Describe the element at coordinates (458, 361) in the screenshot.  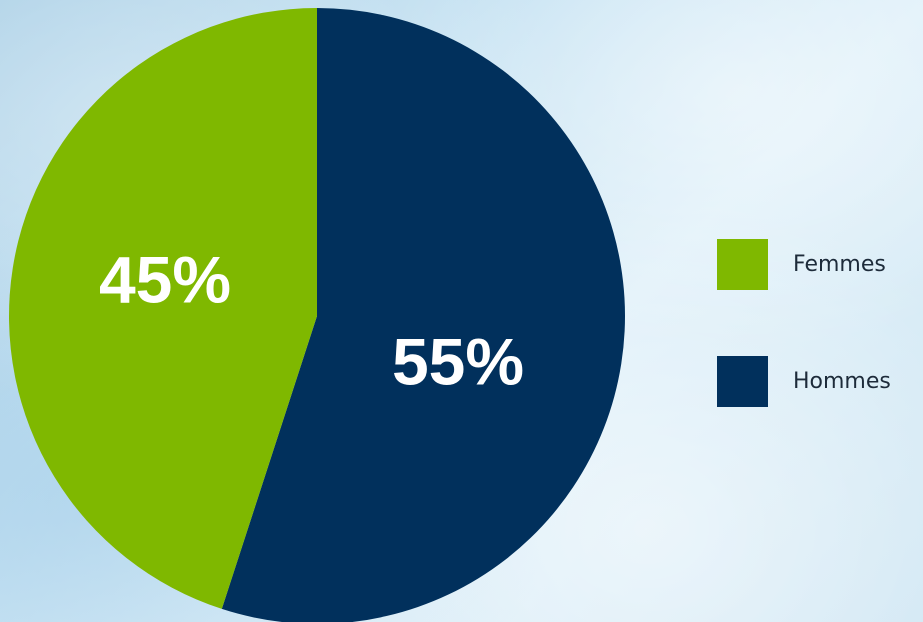
I see `pie-label-hommes: 55%` at that location.